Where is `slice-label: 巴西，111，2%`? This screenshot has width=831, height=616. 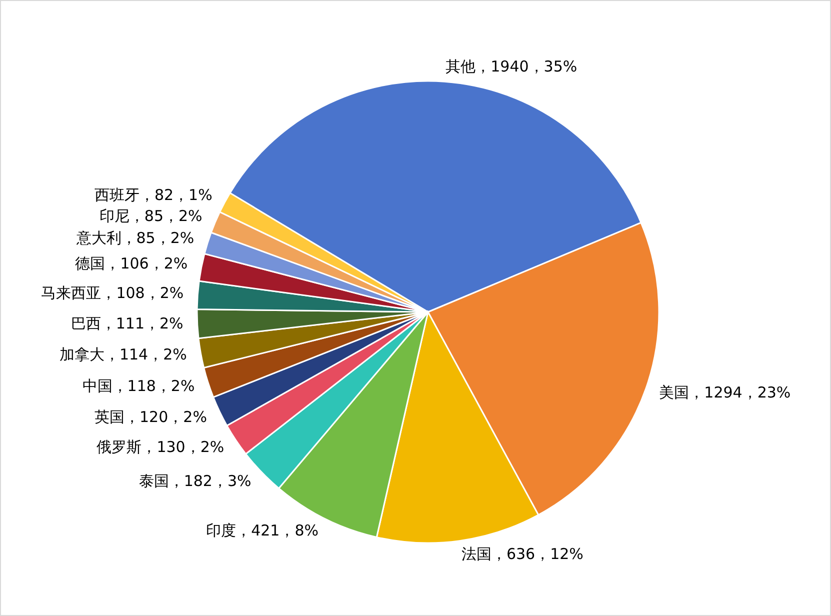 slice-label: 巴西，111，2% is located at coordinates (127, 323).